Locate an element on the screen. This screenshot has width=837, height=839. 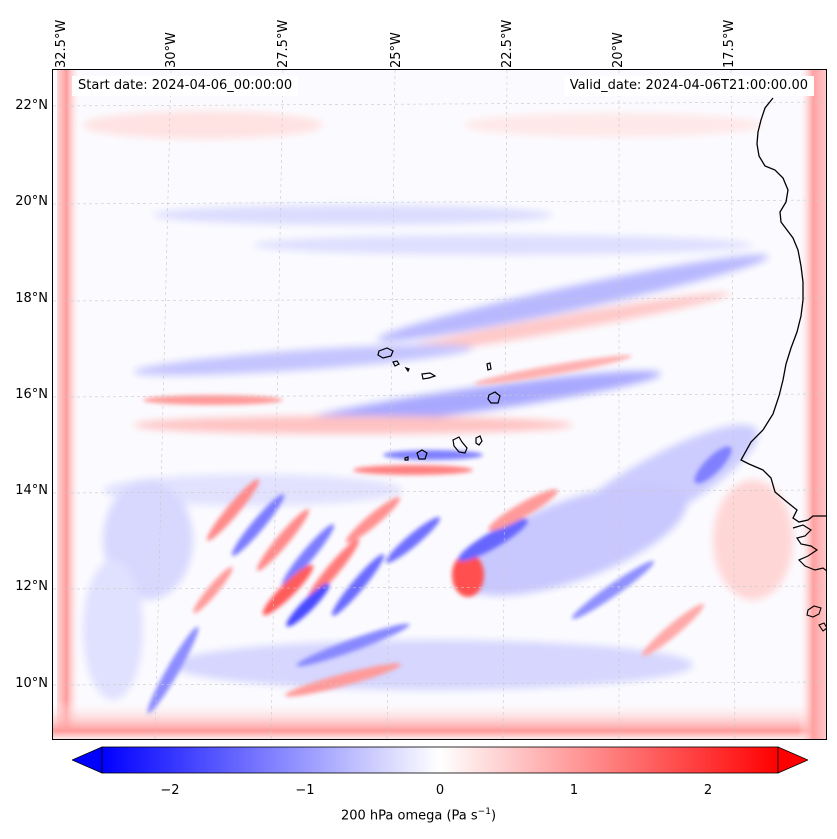
longitude-label: 32.5°W is located at coordinates (61, 43).